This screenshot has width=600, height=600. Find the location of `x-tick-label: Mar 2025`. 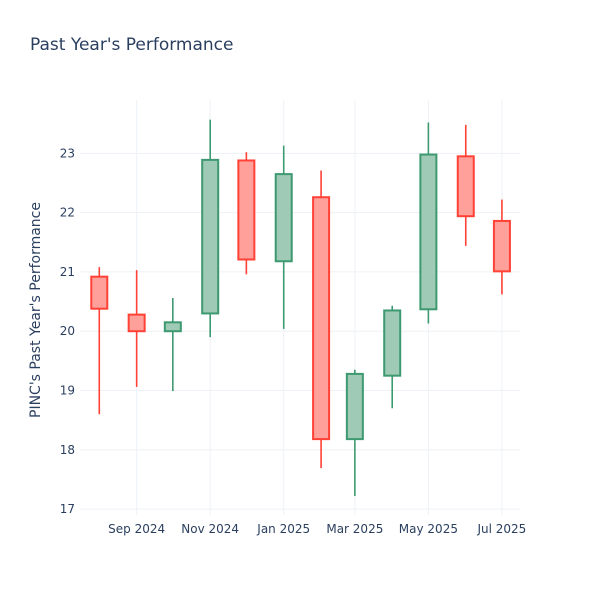

x-tick-label: Mar 2025 is located at coordinates (354, 529).